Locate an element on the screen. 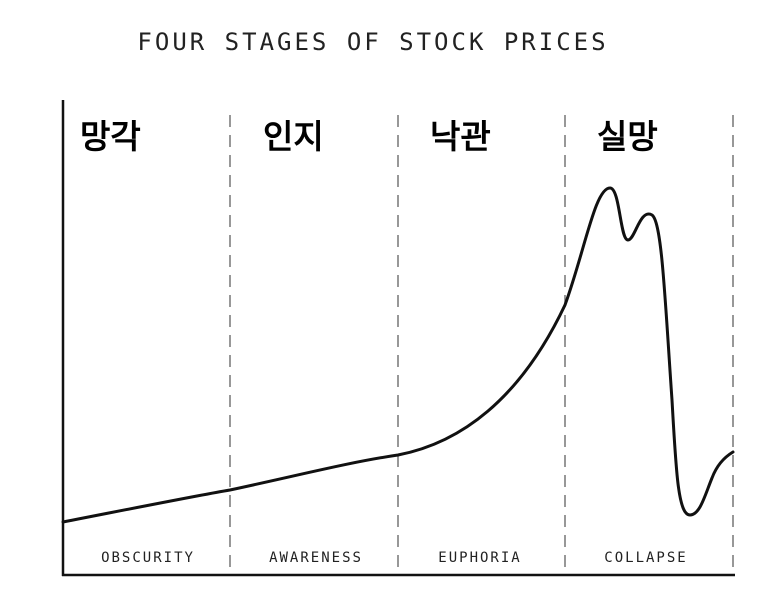  stage-korean-label: 실망 is located at coordinates (627, 136).